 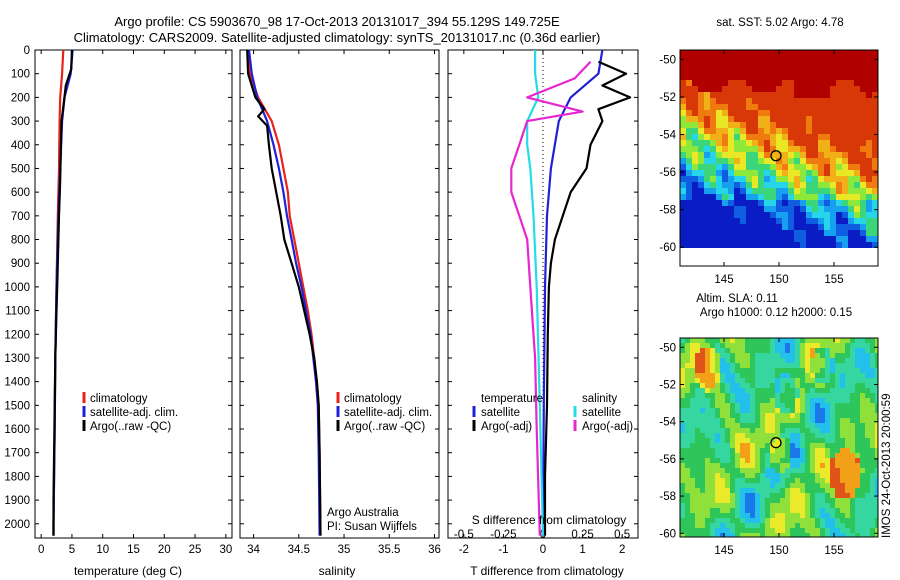 I want to click on argo-float-marker, so click(x=776, y=443).